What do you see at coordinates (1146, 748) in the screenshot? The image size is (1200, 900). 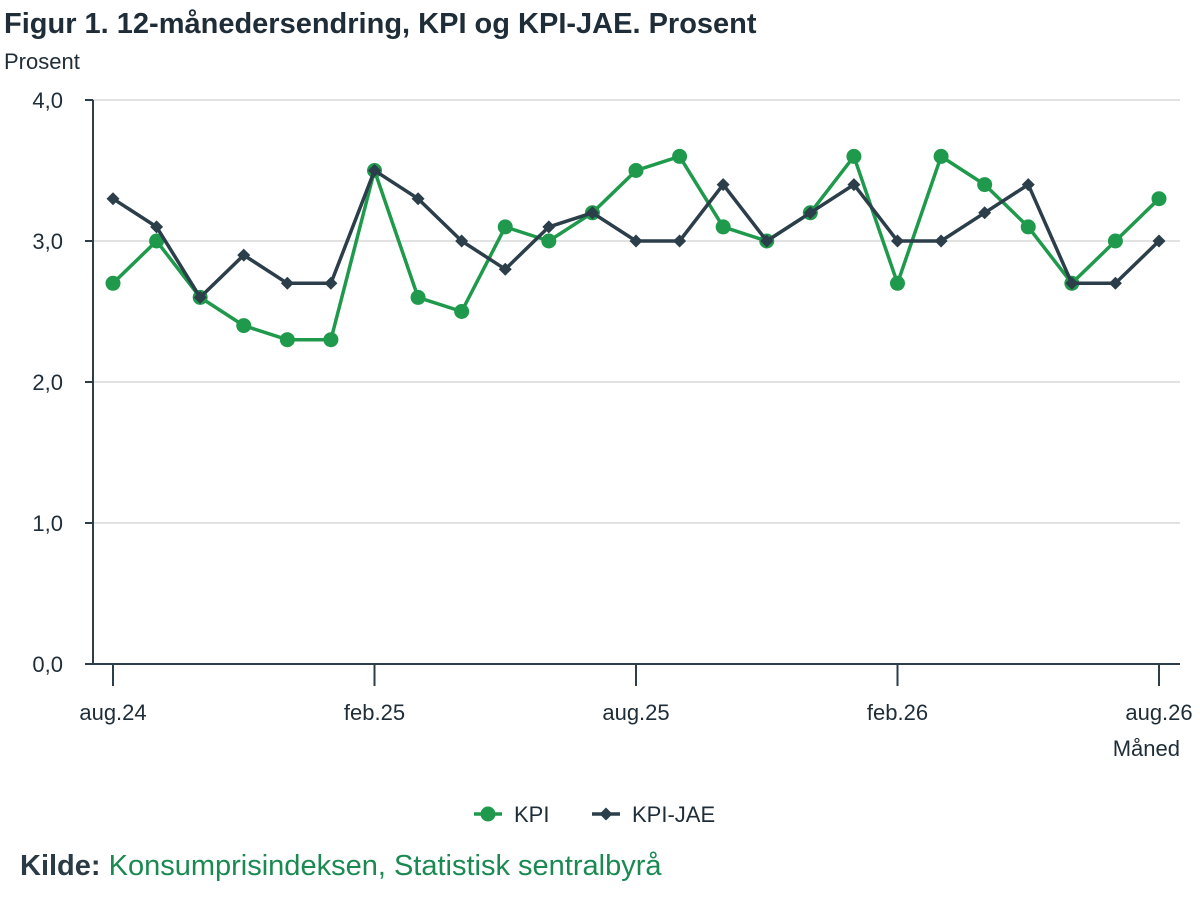 I see `x-axis-label: Måned` at bounding box center [1146, 748].